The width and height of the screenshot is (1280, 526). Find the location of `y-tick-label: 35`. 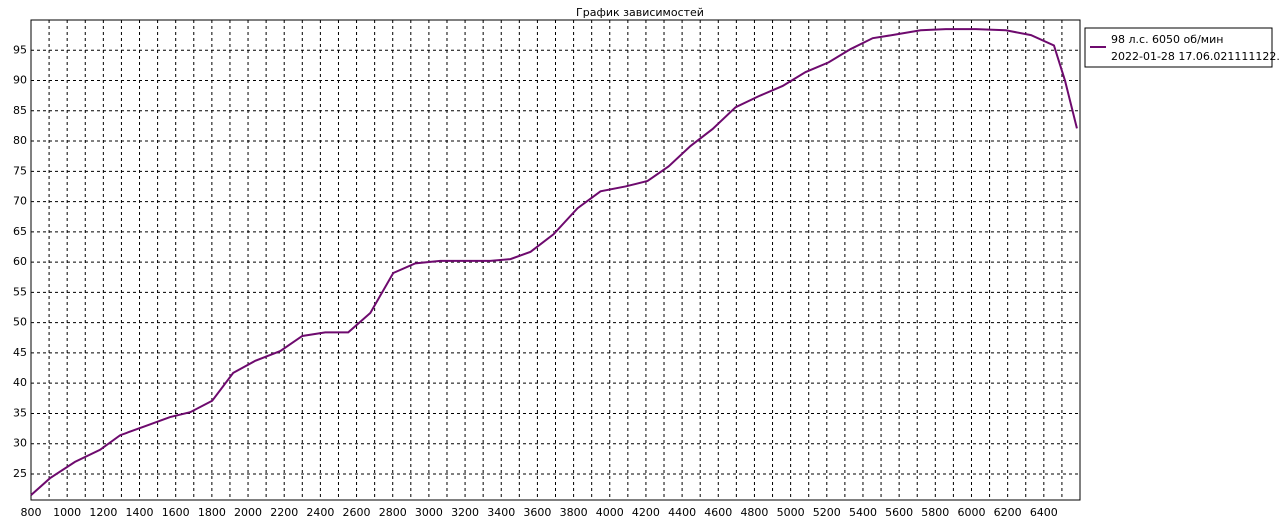

y-tick-label: 35 is located at coordinates (20, 412).